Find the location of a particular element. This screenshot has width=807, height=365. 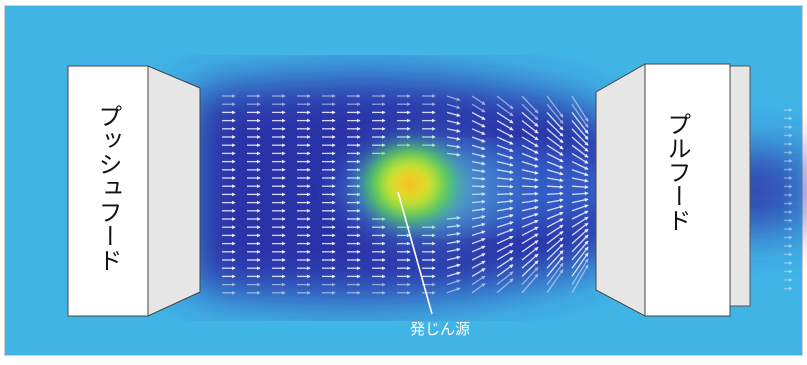

pull-hood-label: プルフード is located at coordinates (677, 172).